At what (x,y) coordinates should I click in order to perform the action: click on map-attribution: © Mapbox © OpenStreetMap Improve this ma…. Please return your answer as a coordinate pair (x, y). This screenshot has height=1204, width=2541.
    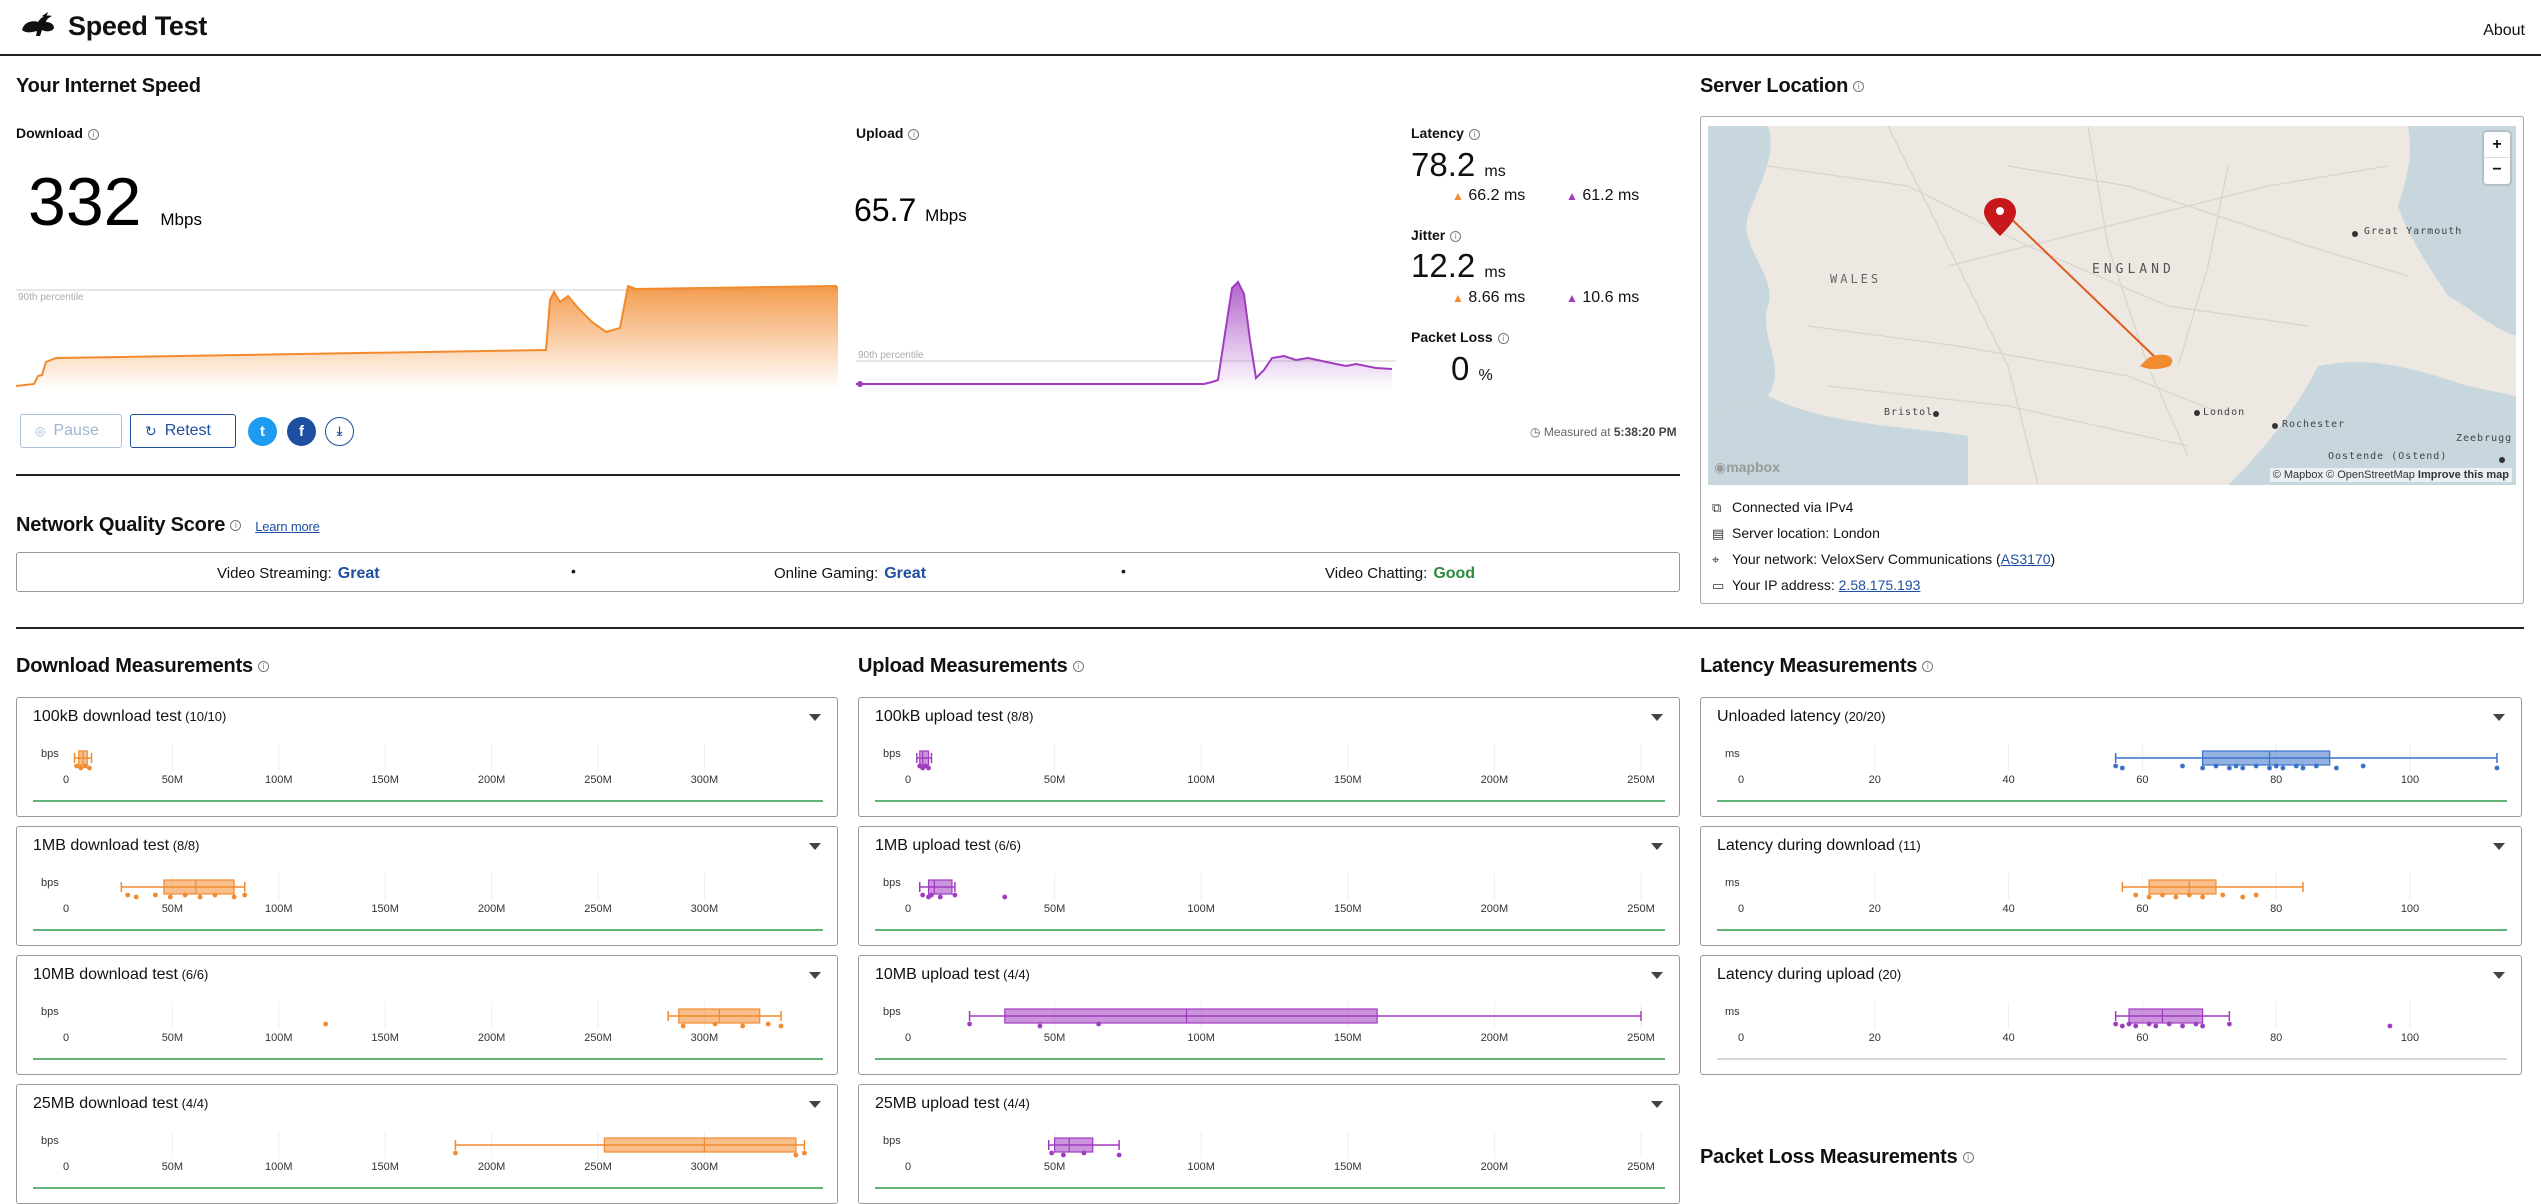
    Looking at the image, I should click on (2390, 475).